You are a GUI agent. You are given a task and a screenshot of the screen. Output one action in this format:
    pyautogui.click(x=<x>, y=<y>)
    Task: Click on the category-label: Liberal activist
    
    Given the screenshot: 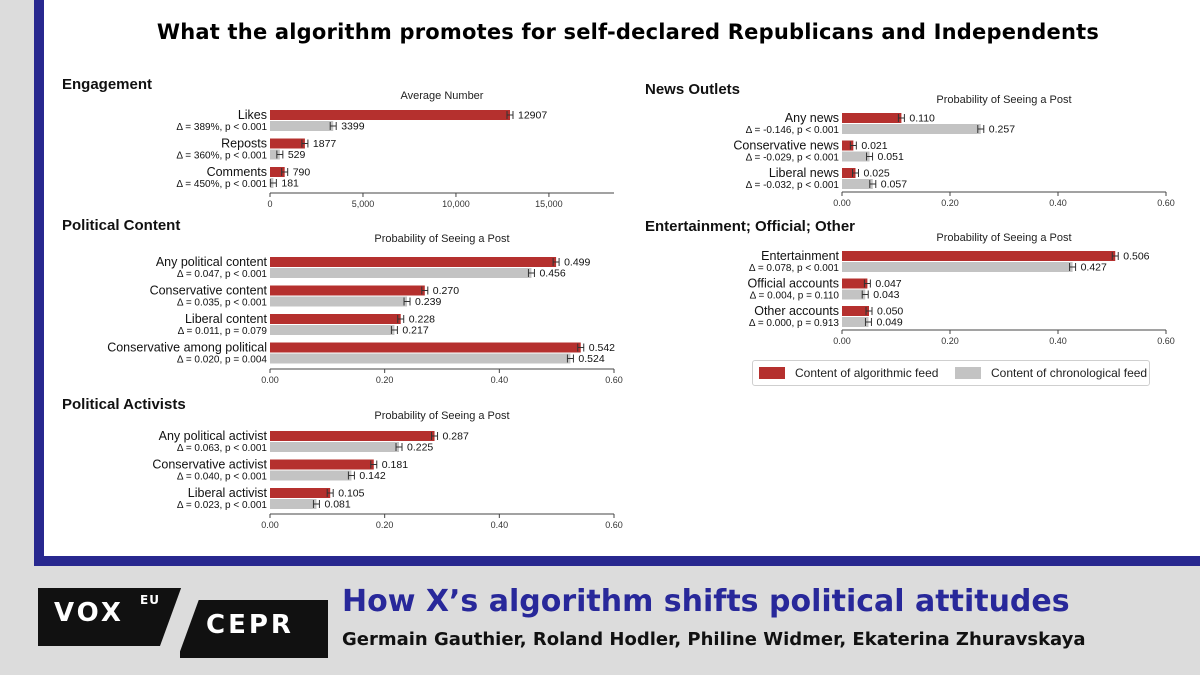 What is the action you would take?
    pyautogui.click(x=228, y=493)
    